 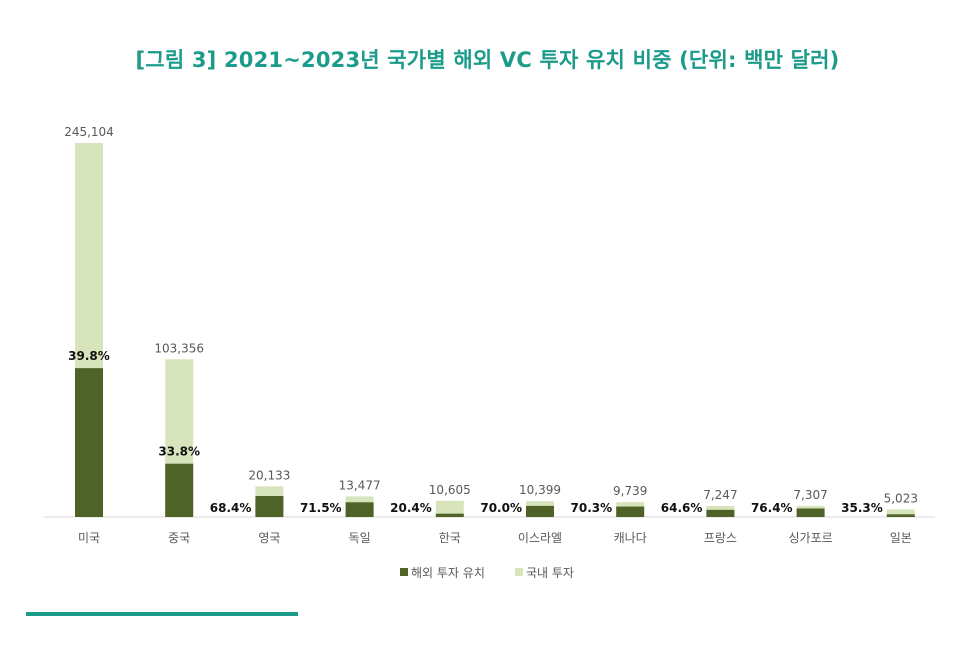 What do you see at coordinates (89, 356) in the screenshot?
I see `share-pct-label: 39.8%` at bounding box center [89, 356].